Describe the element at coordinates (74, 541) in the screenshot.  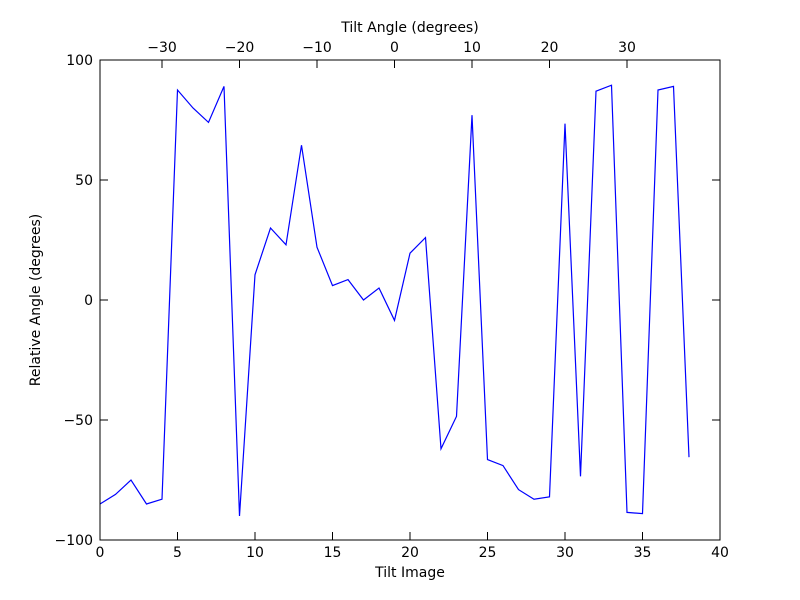
I see `y-tick-label: −100` at that location.